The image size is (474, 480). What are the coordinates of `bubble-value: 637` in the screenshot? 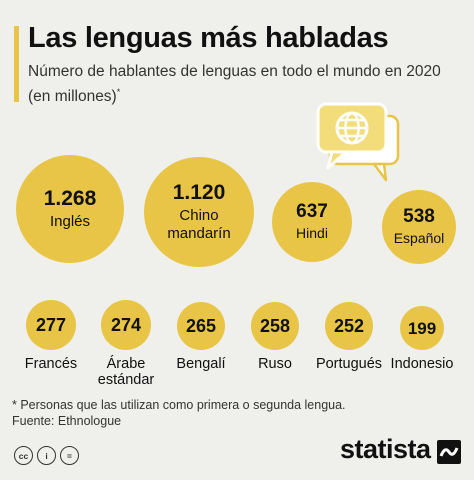 It's located at (312, 212).